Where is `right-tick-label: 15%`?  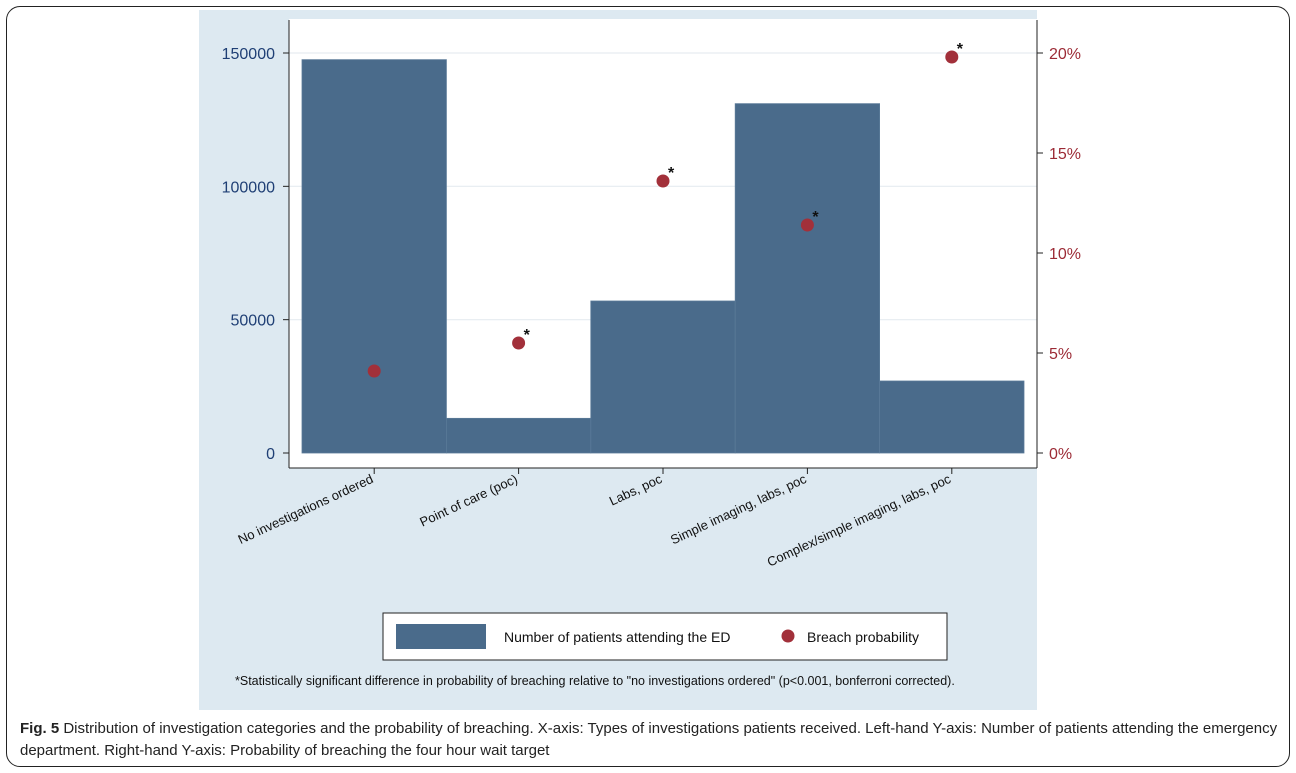 right-tick-label: 15% is located at coordinates (1065, 154).